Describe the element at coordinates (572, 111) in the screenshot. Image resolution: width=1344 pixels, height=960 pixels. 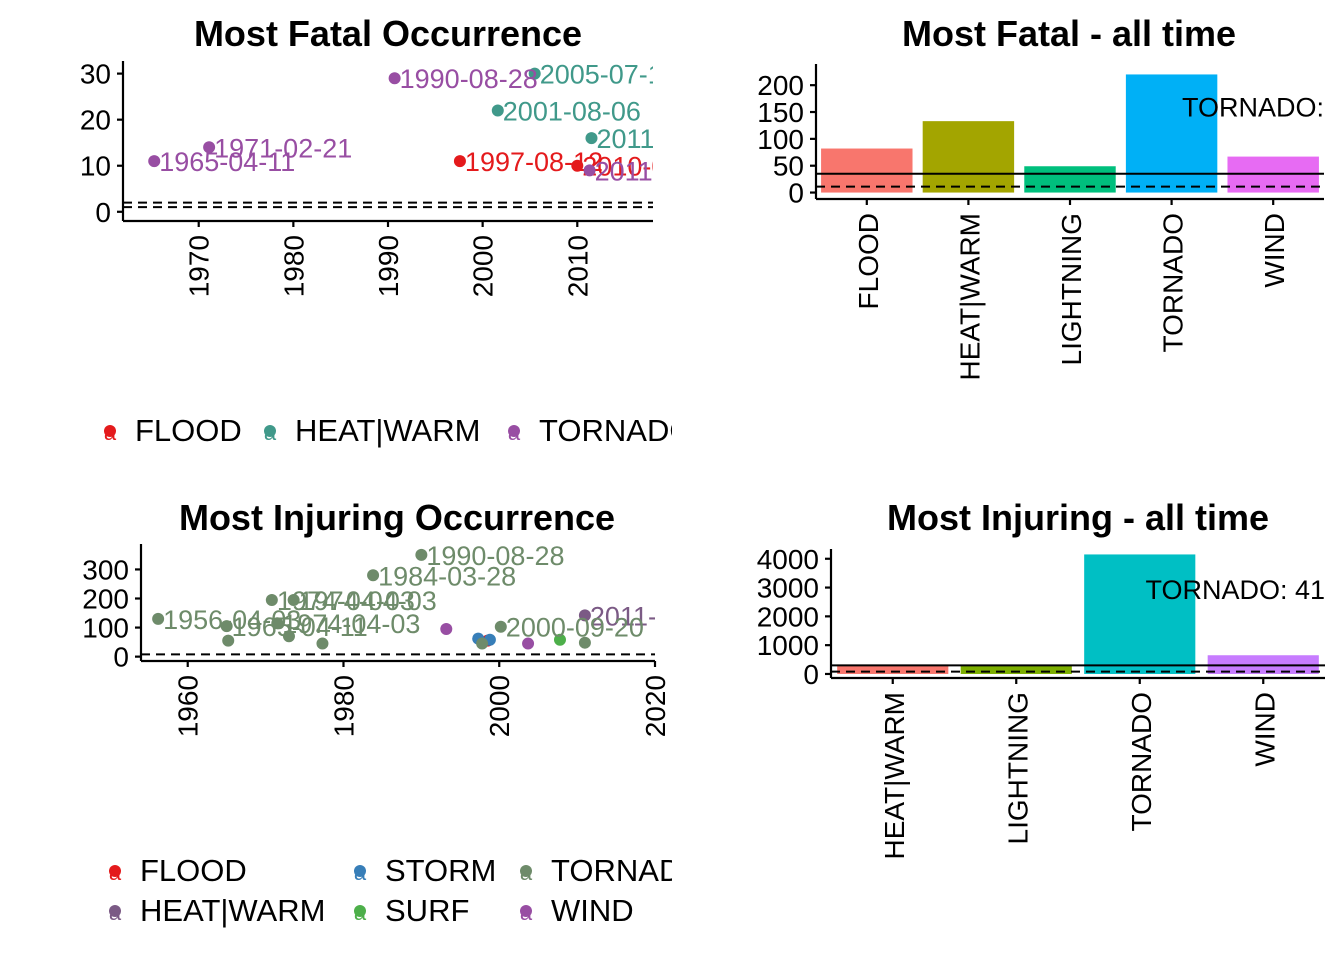
I see `data-label: 2001-08-06` at that location.